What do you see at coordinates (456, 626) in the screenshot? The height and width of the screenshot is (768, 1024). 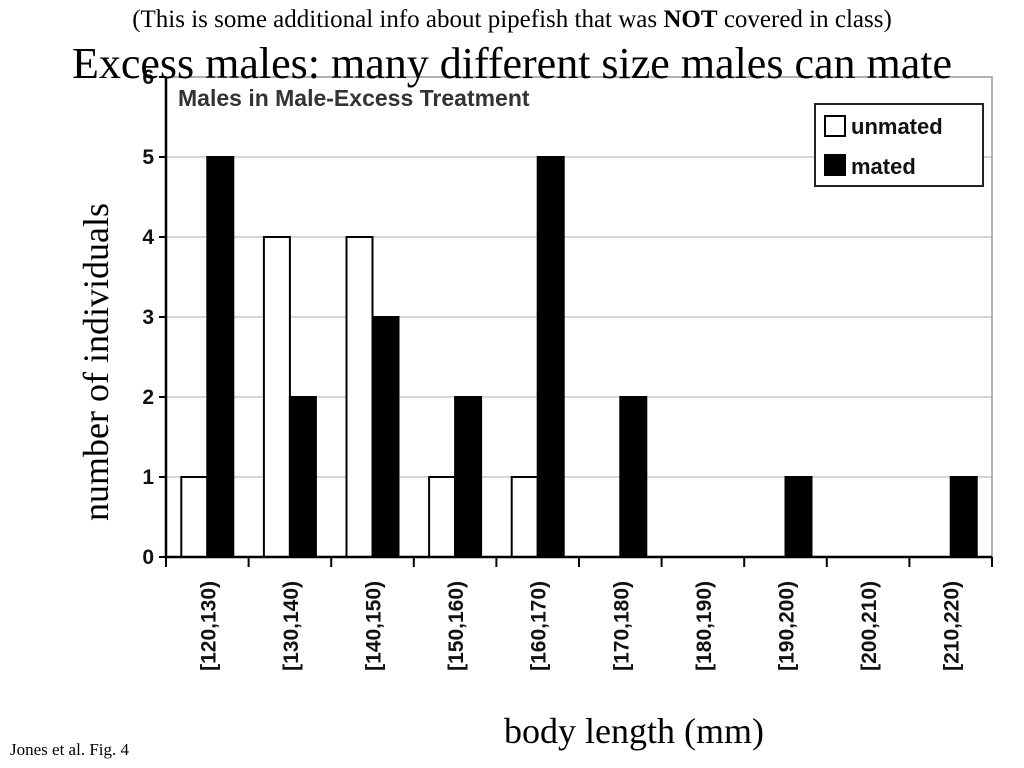 I see `x-tick-label: [150,160)` at bounding box center [456, 626].